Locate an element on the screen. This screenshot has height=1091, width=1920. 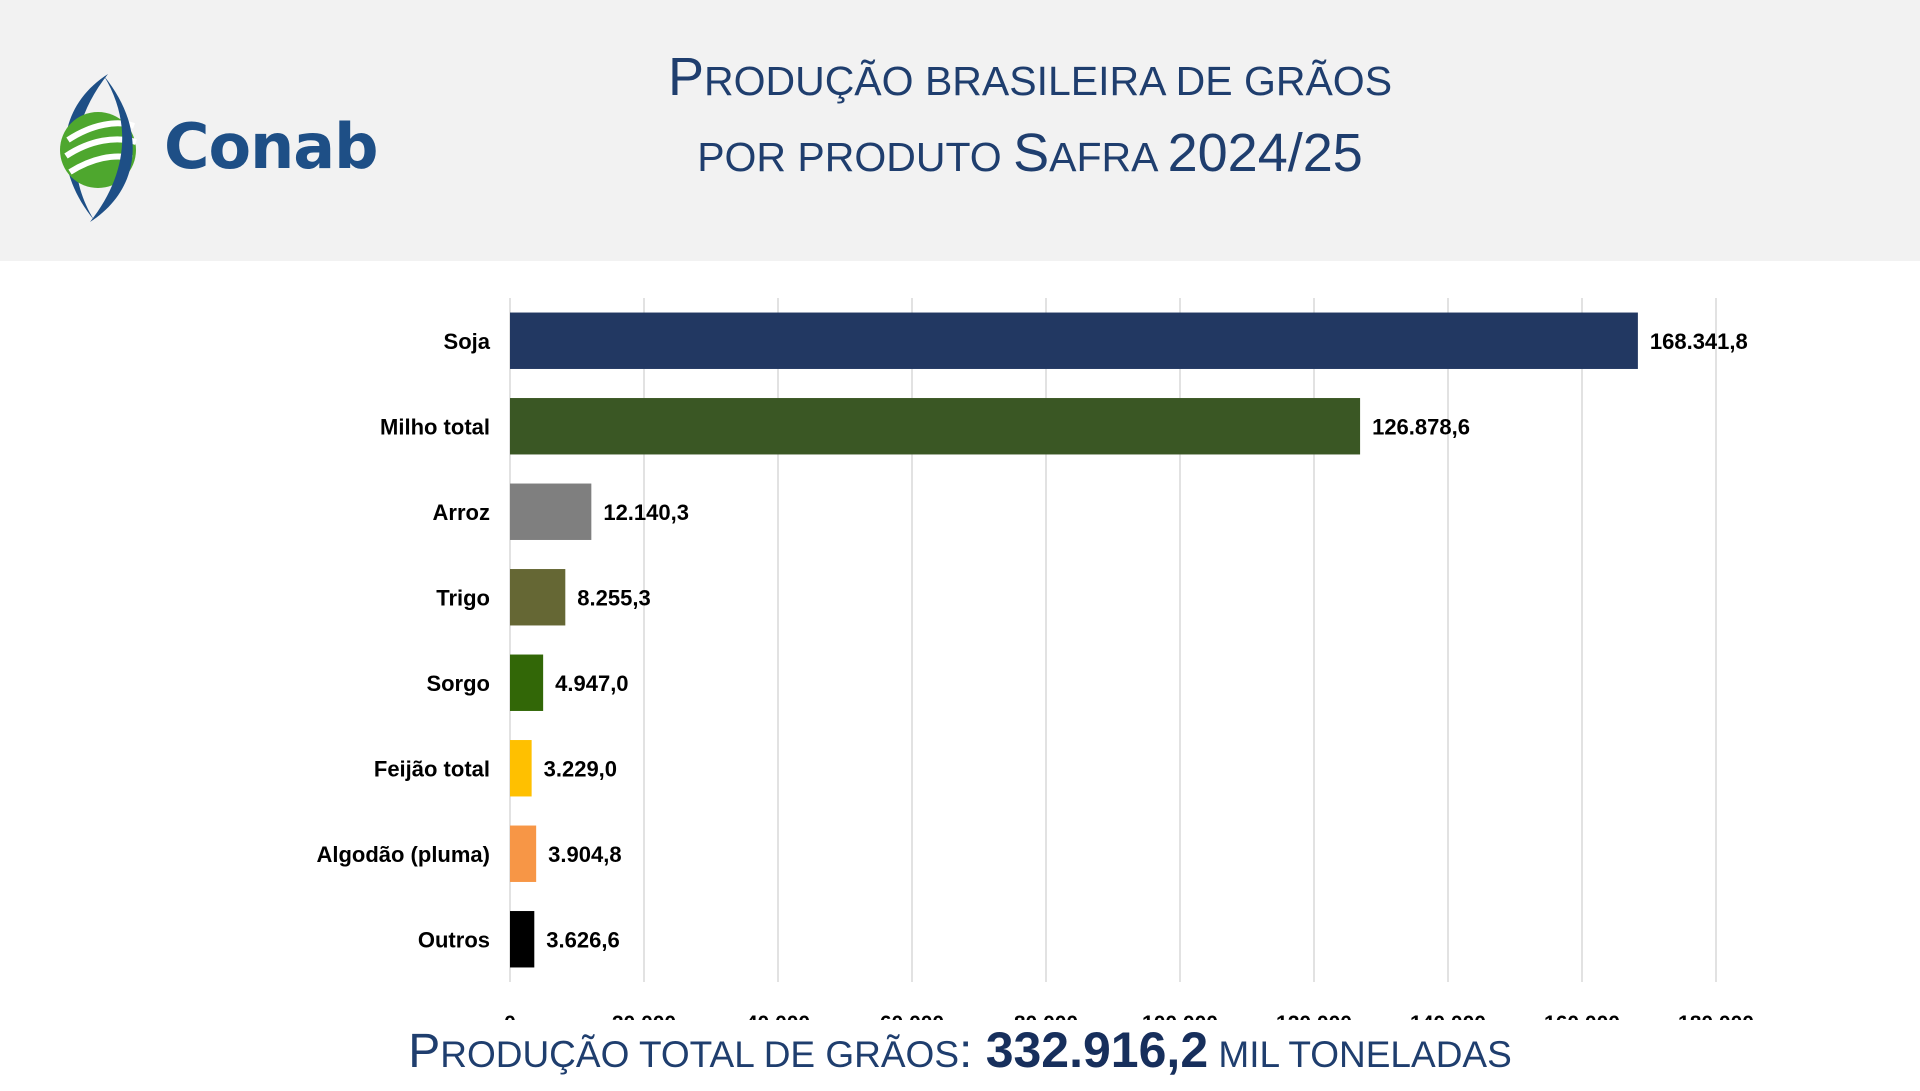
footer-unit: mil toneladas is located at coordinates (1360, 1054).